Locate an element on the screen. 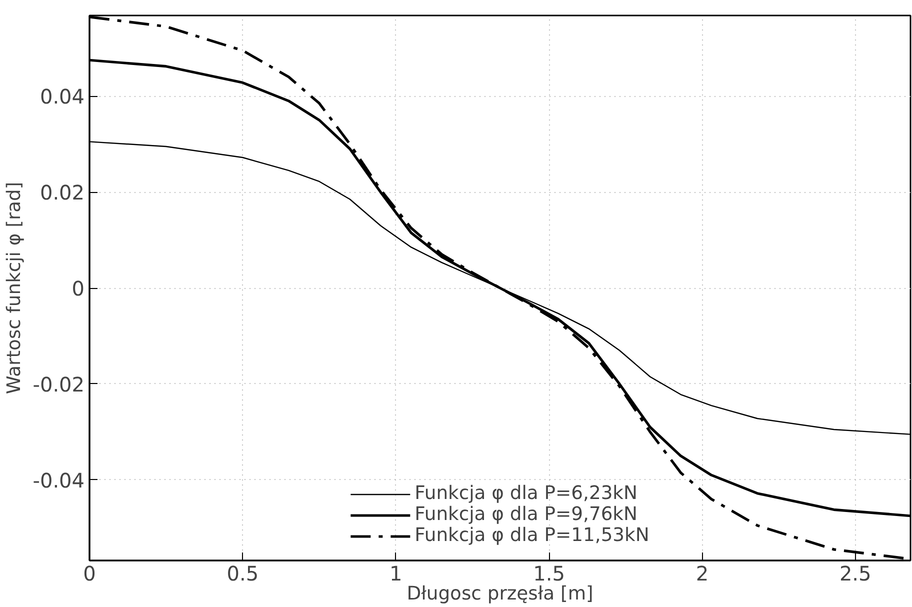  x-axis-title: Długosc przęsła [m] is located at coordinates (500, 594).